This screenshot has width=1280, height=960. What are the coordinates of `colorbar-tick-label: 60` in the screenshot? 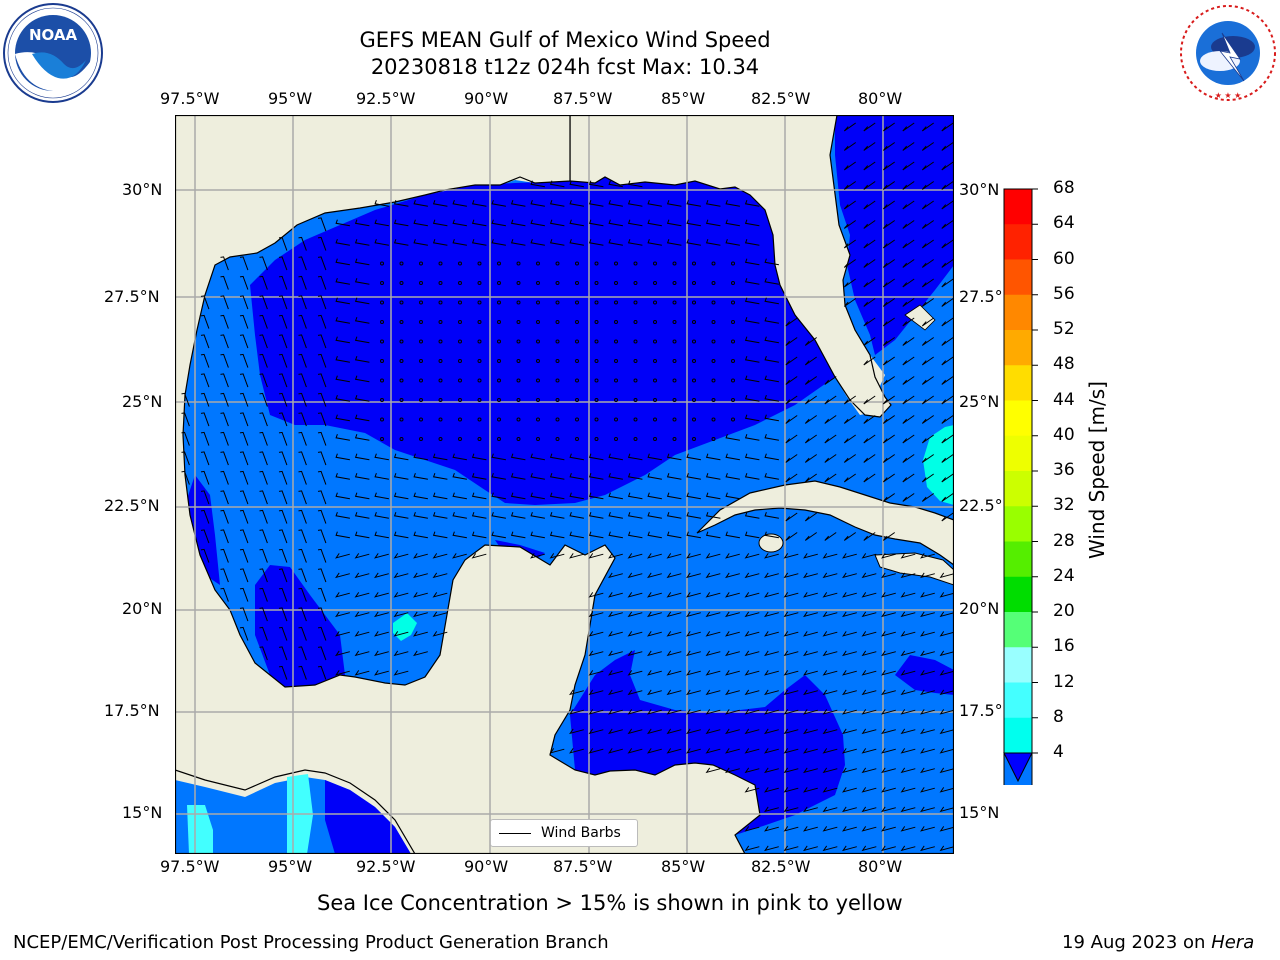 It's located at (1064, 258).